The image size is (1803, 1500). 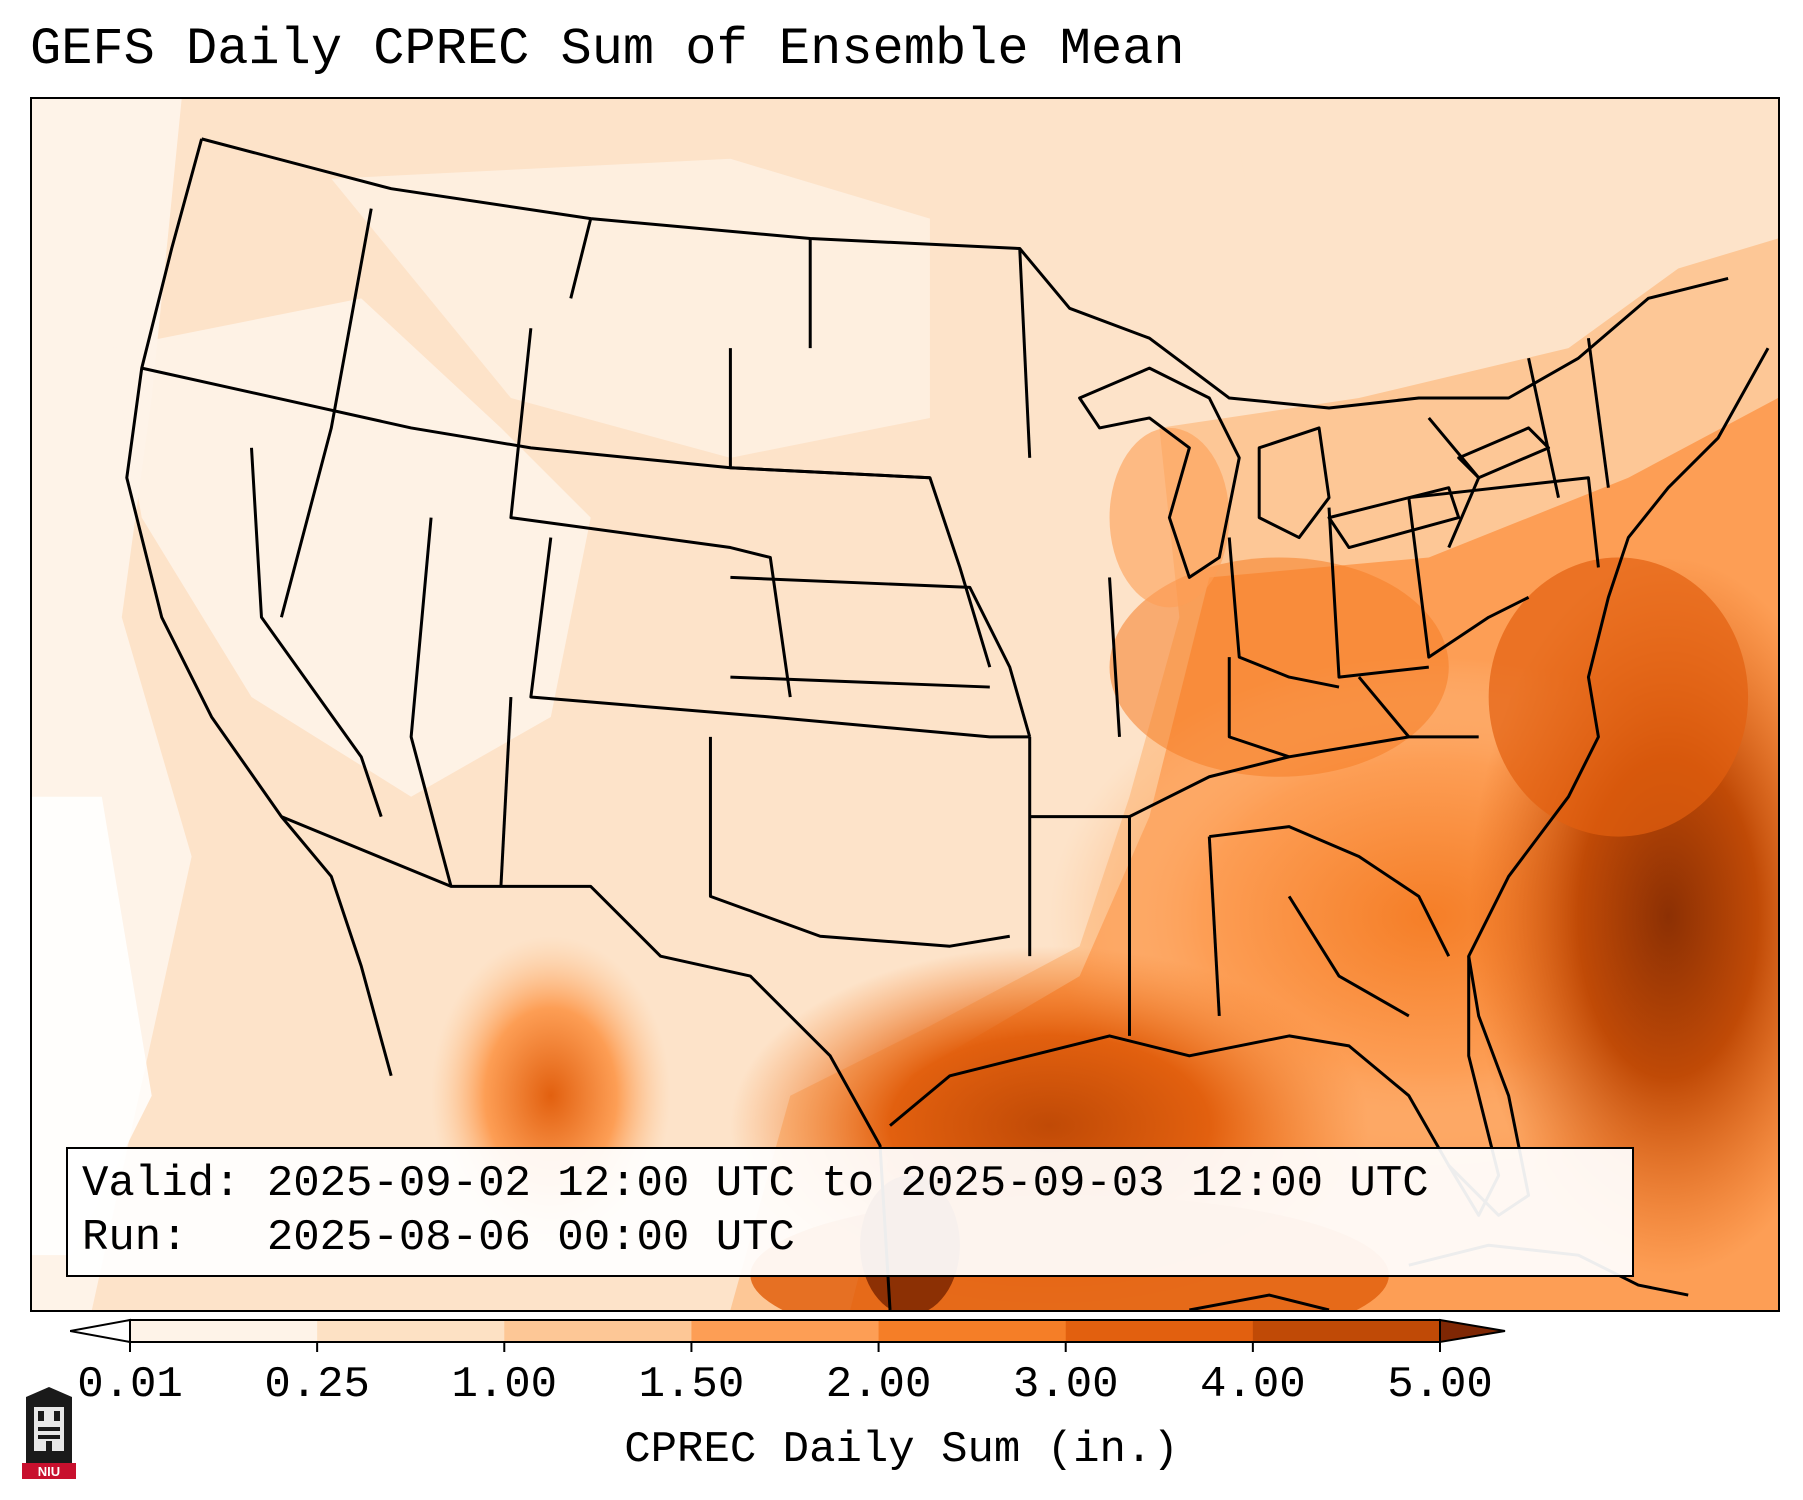 What do you see at coordinates (135, 1238) in the screenshot?
I see `run-label: Run:` at bounding box center [135, 1238].